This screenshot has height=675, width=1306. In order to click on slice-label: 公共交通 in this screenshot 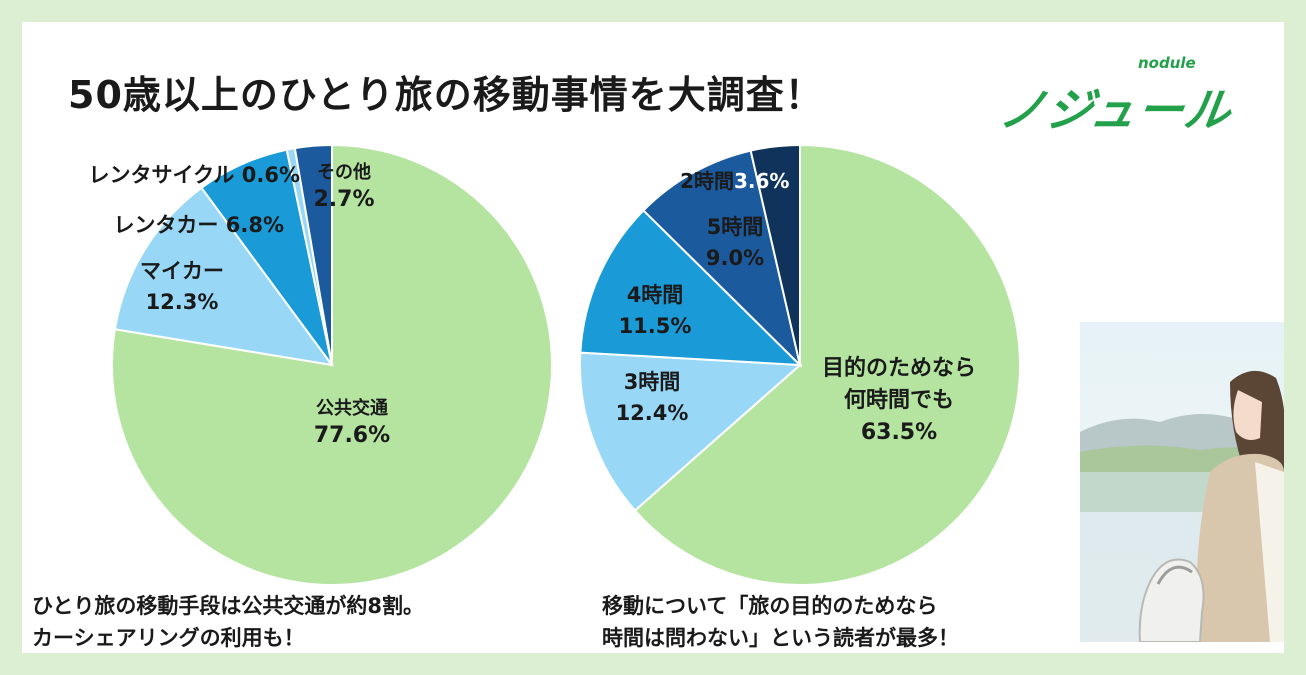, I will do `click(352, 408)`.